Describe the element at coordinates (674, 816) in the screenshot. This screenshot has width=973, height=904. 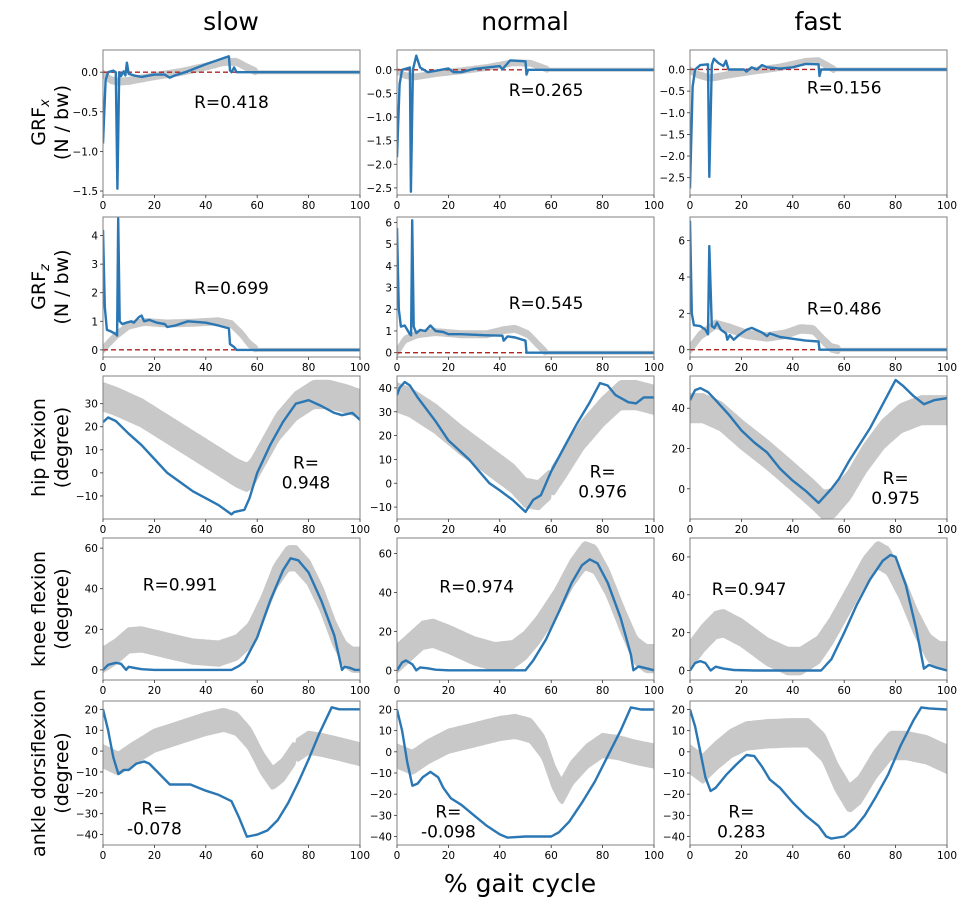
I see `y-tick-label: −30` at that location.